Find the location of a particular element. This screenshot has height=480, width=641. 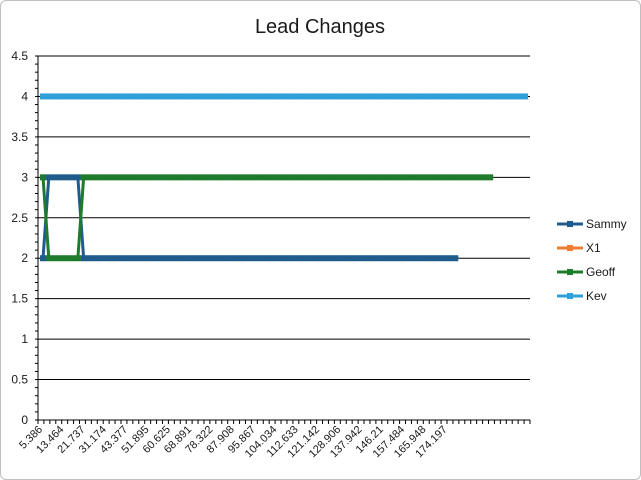

legend-label: Geoff is located at coordinates (601, 272).